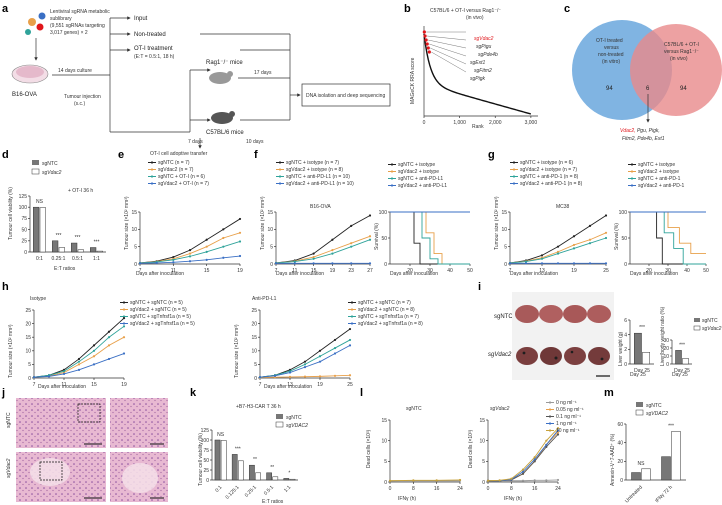 The width and height of the screenshot is (722, 505). Describe the element at coordinates (427, 44) in the screenshot. I see `rra-highlight-point` at that location.